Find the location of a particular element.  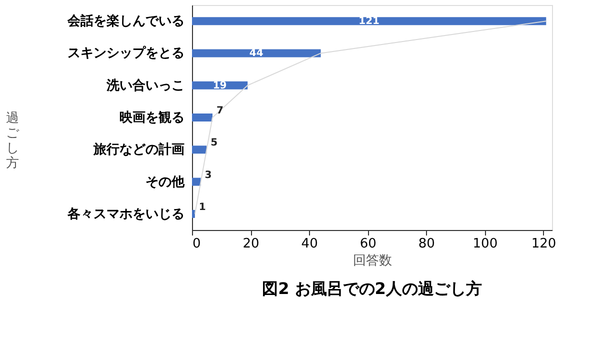

x-tick-label: 60 is located at coordinates (368, 244).